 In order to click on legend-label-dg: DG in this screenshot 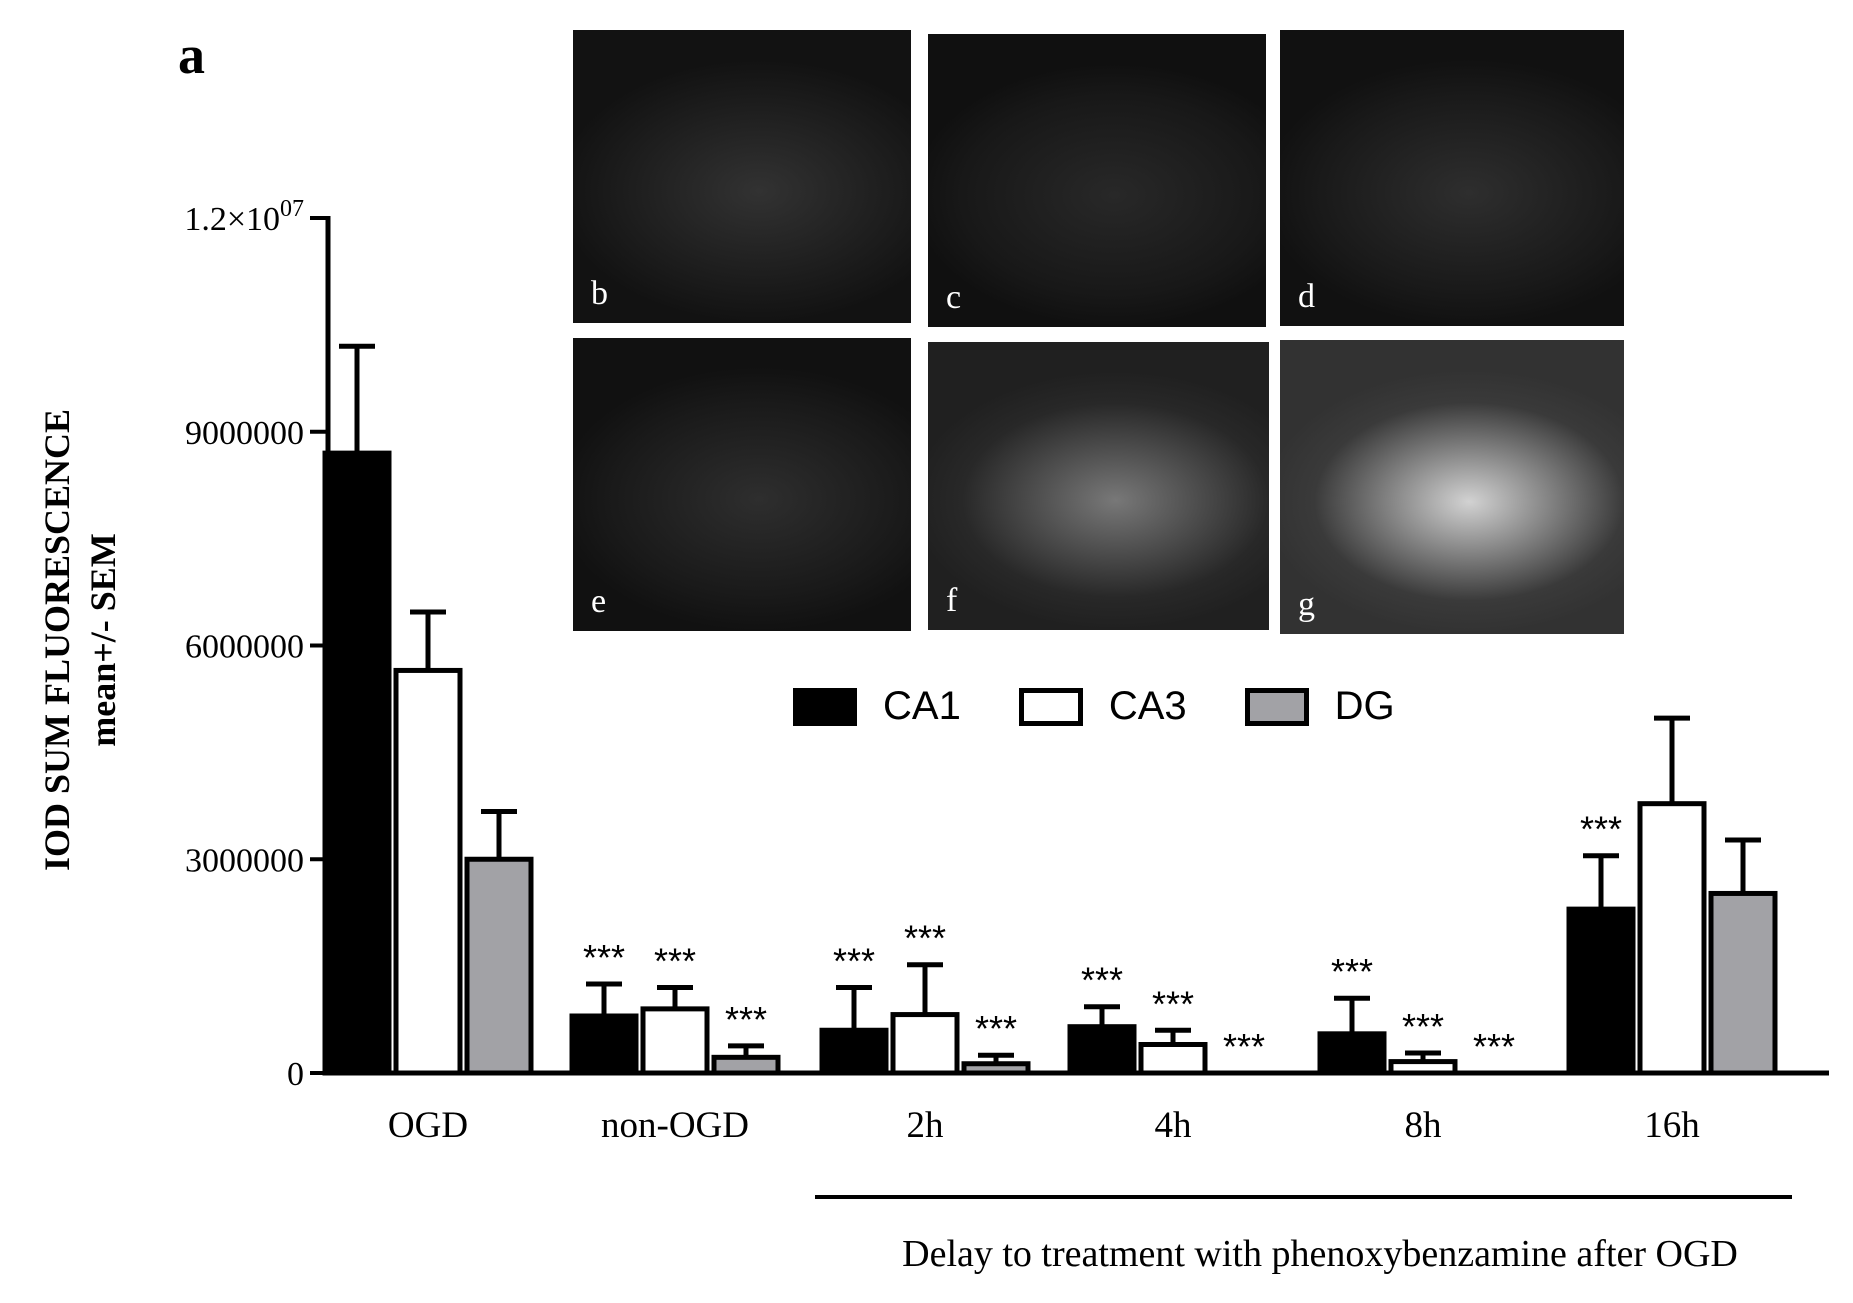, I will do `click(1364, 706)`.